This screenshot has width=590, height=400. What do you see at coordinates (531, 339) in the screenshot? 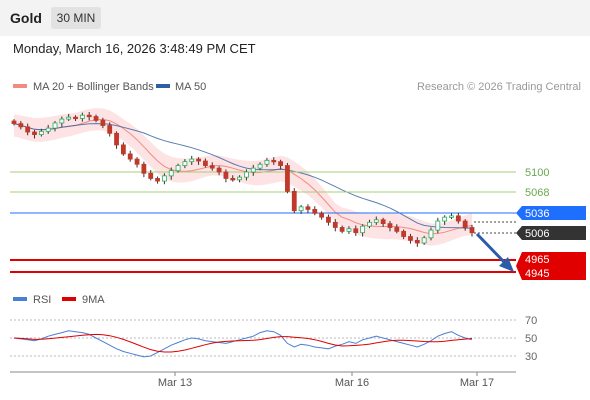
I see `rsi-tick-50: 50` at bounding box center [531, 339].